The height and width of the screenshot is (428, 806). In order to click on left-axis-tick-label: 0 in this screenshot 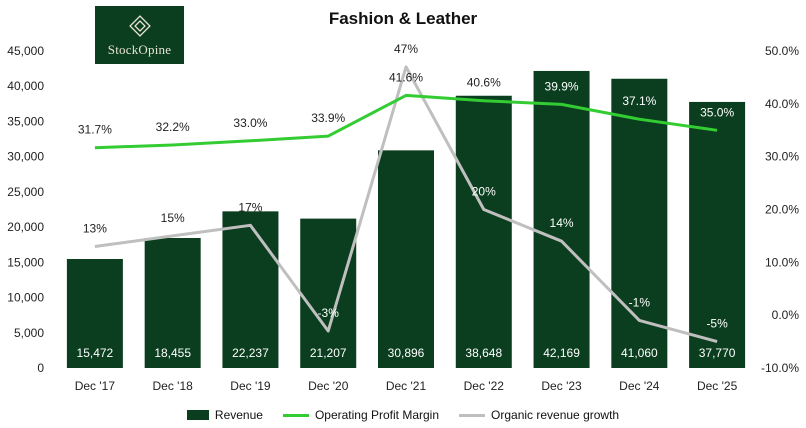, I will do `click(40, 368)`.